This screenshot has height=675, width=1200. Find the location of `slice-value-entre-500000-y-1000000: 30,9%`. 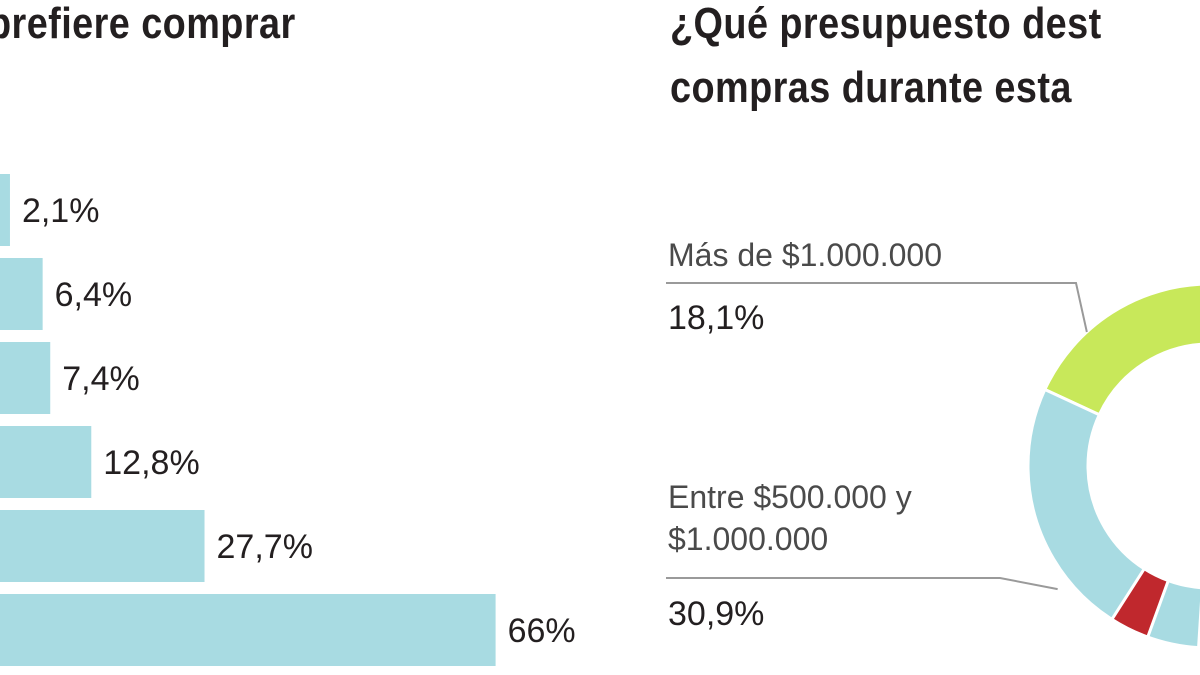

slice-value-entre-500000-y-1000000: 30,9% is located at coordinates (716, 614).